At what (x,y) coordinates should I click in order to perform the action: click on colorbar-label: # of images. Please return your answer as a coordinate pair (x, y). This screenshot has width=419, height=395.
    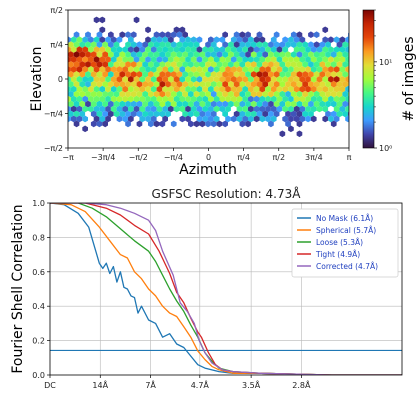
    Looking at the image, I should click on (409, 78).